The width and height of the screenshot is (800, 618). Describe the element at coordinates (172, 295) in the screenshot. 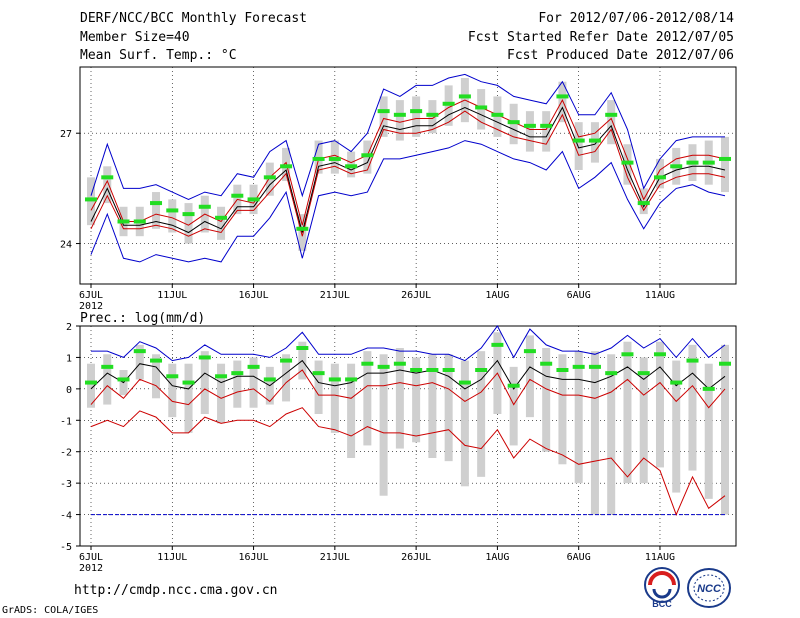

I see `x-tick-label: 11JUL` at that location.